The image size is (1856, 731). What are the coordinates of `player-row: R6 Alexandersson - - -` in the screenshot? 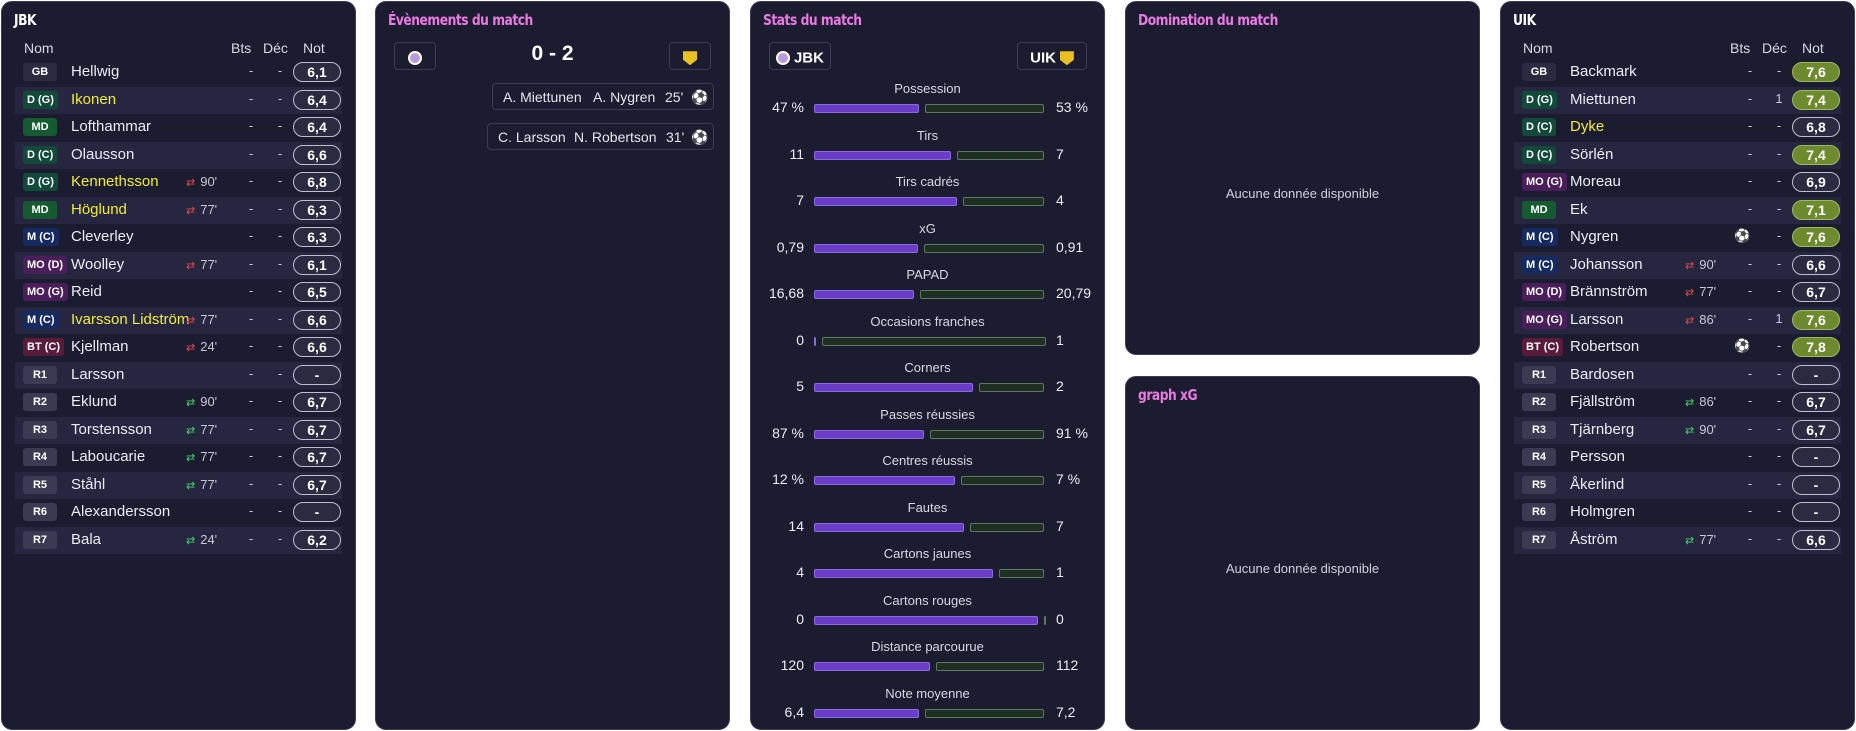 It's located at (178, 513).